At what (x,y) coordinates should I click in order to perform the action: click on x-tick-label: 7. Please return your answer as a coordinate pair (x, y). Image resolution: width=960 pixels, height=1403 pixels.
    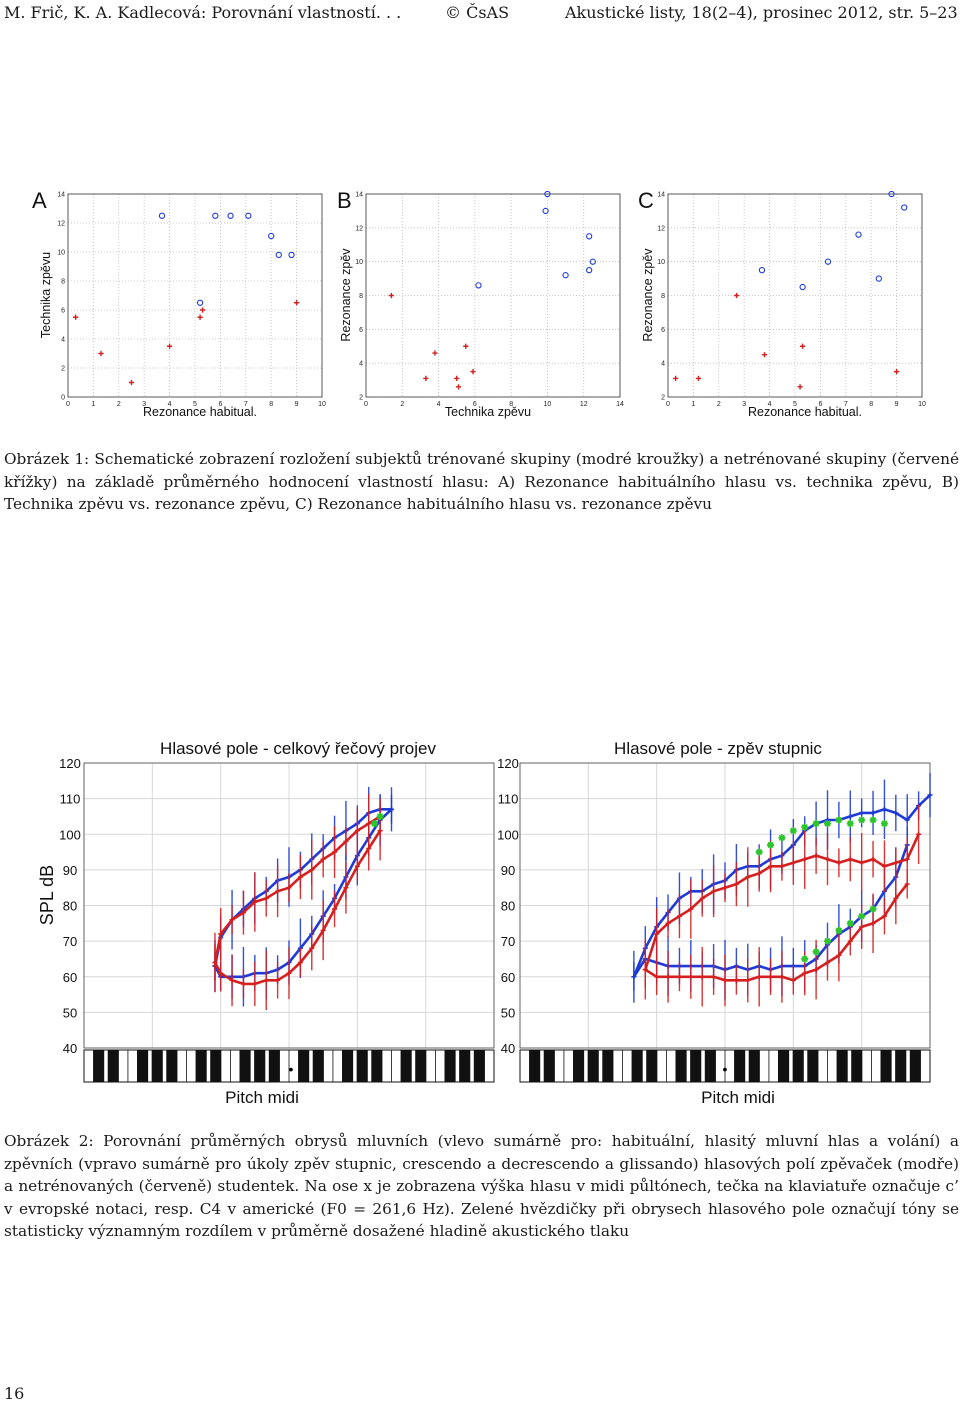
    Looking at the image, I should click on (846, 404).